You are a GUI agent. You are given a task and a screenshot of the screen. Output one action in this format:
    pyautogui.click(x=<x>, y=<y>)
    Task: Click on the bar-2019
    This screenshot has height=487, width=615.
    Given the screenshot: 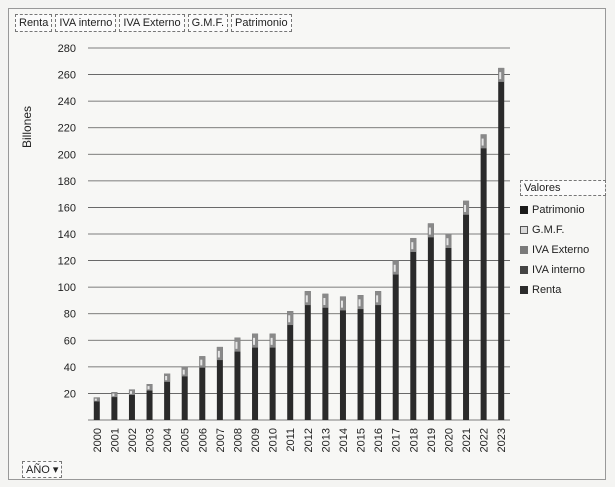 What is the action you would take?
    pyautogui.click(x=430, y=321)
    